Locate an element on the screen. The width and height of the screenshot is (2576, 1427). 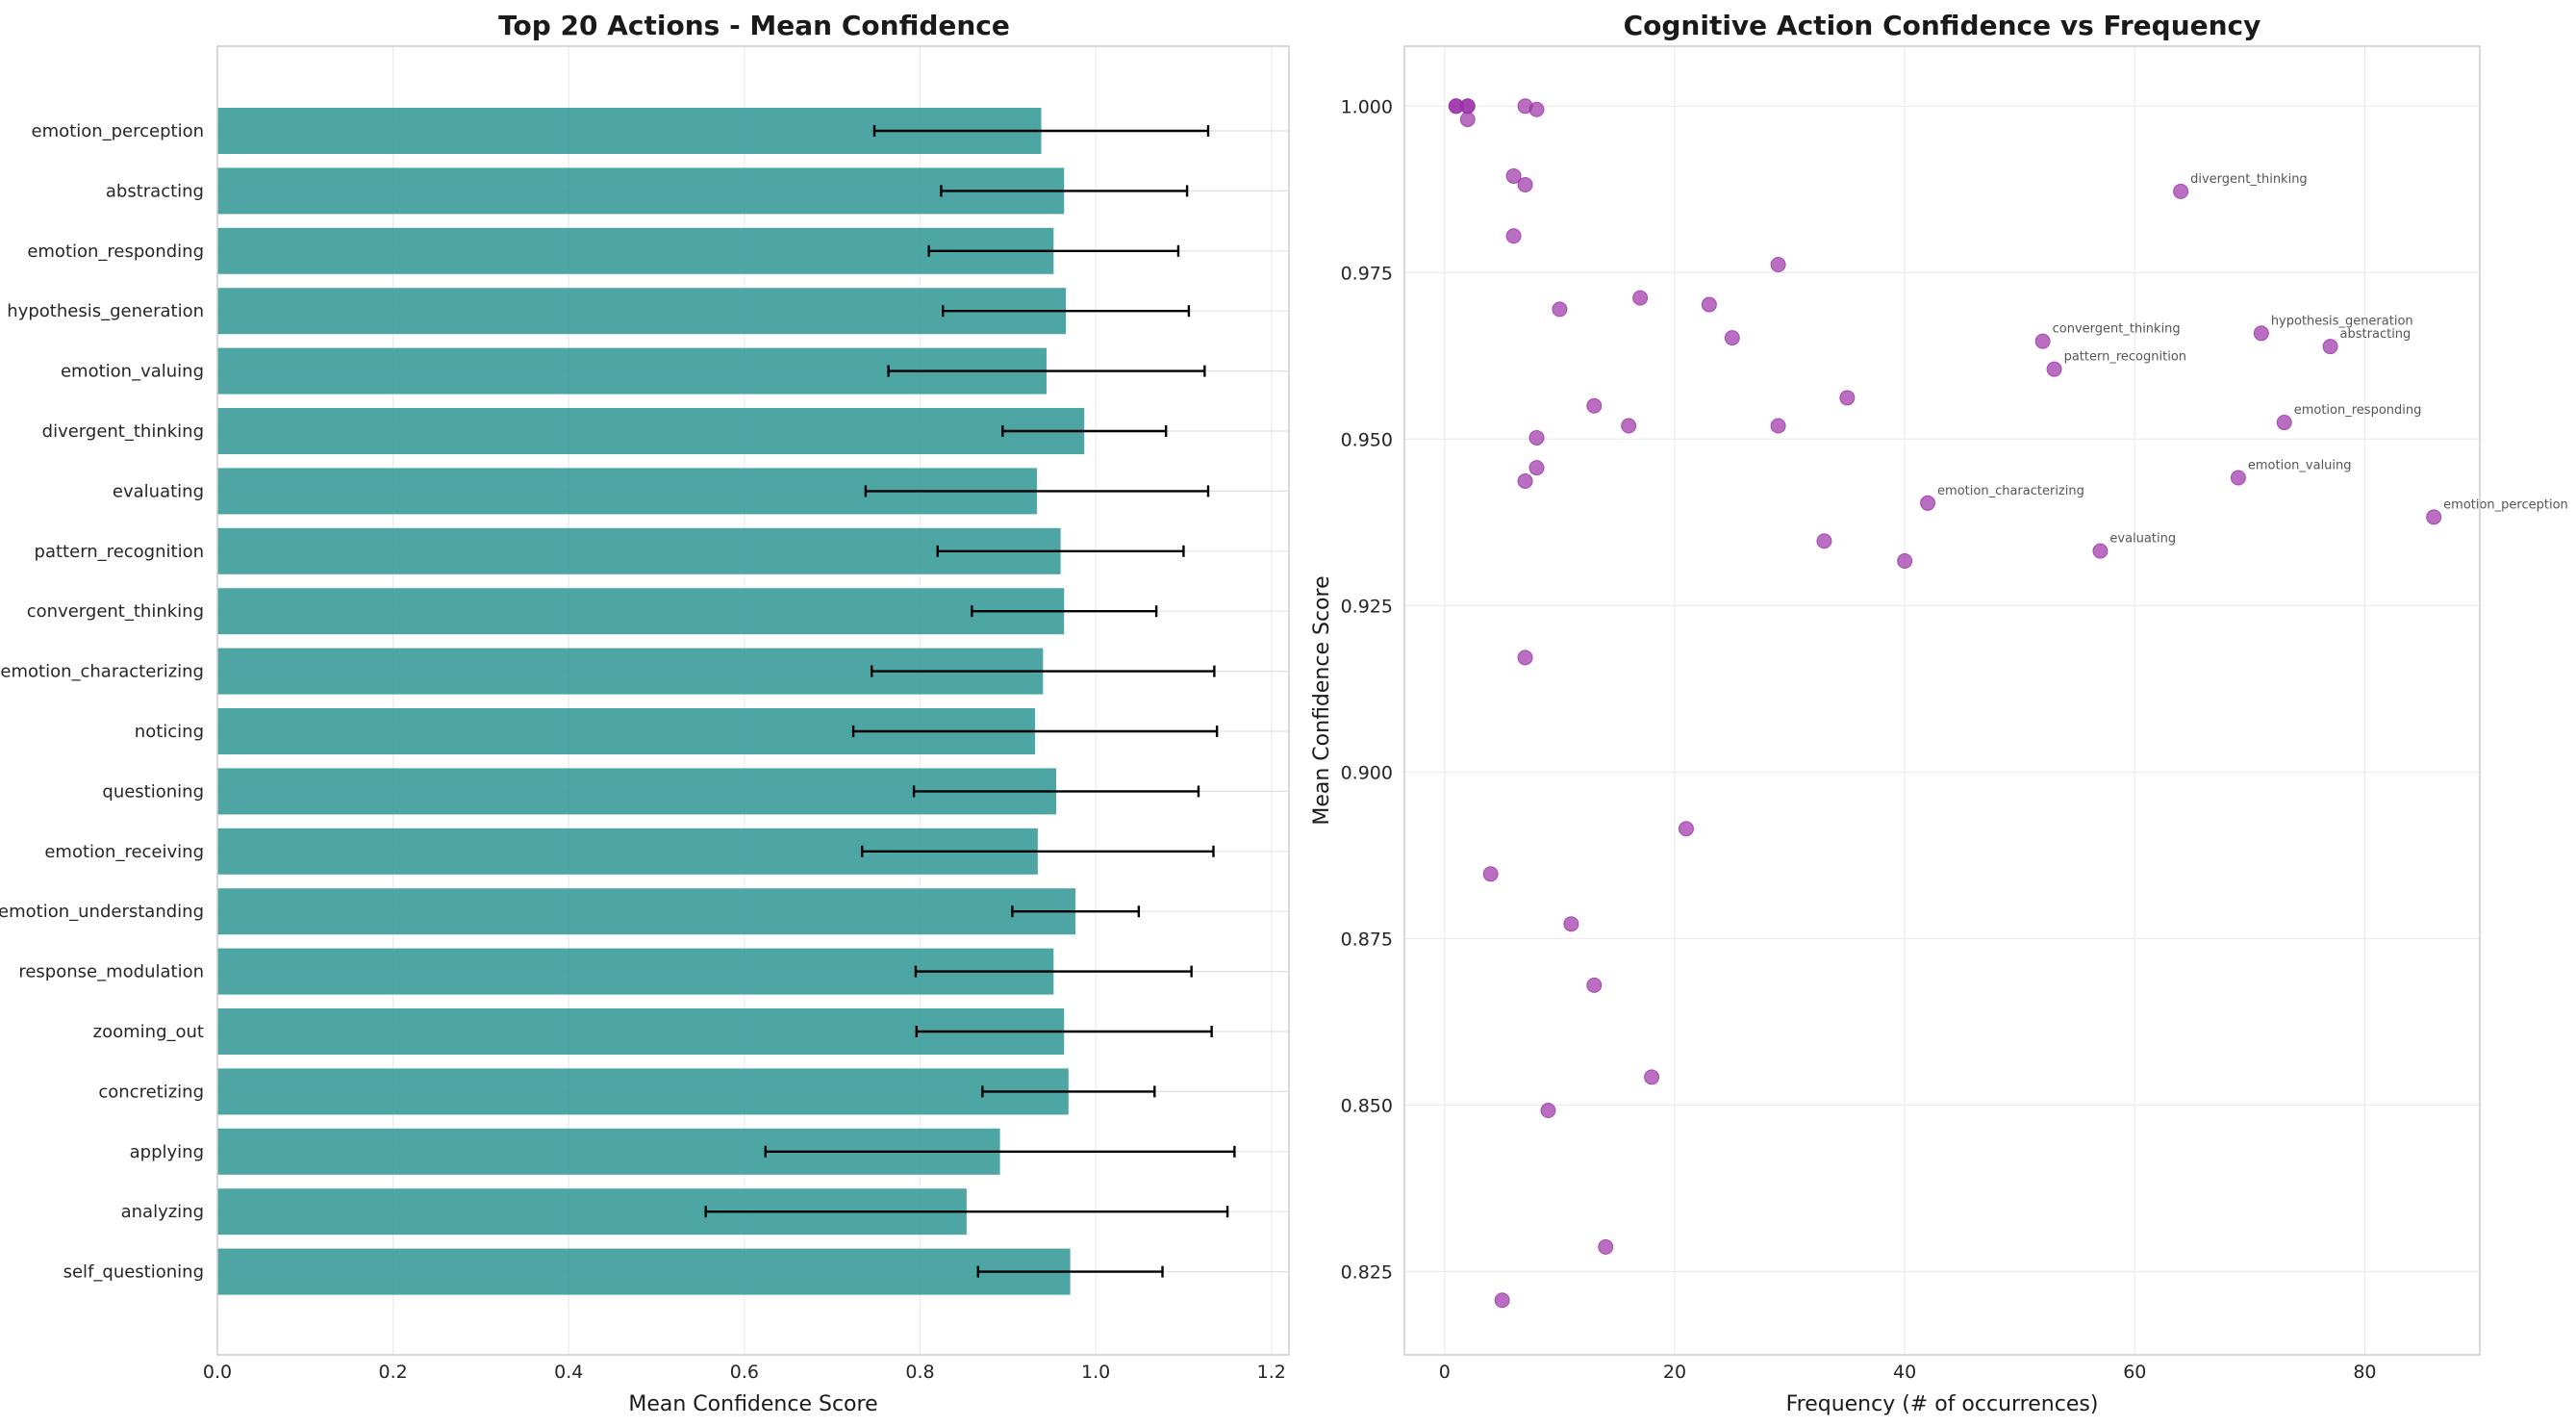
bar-abstracting is located at coordinates (641, 191).